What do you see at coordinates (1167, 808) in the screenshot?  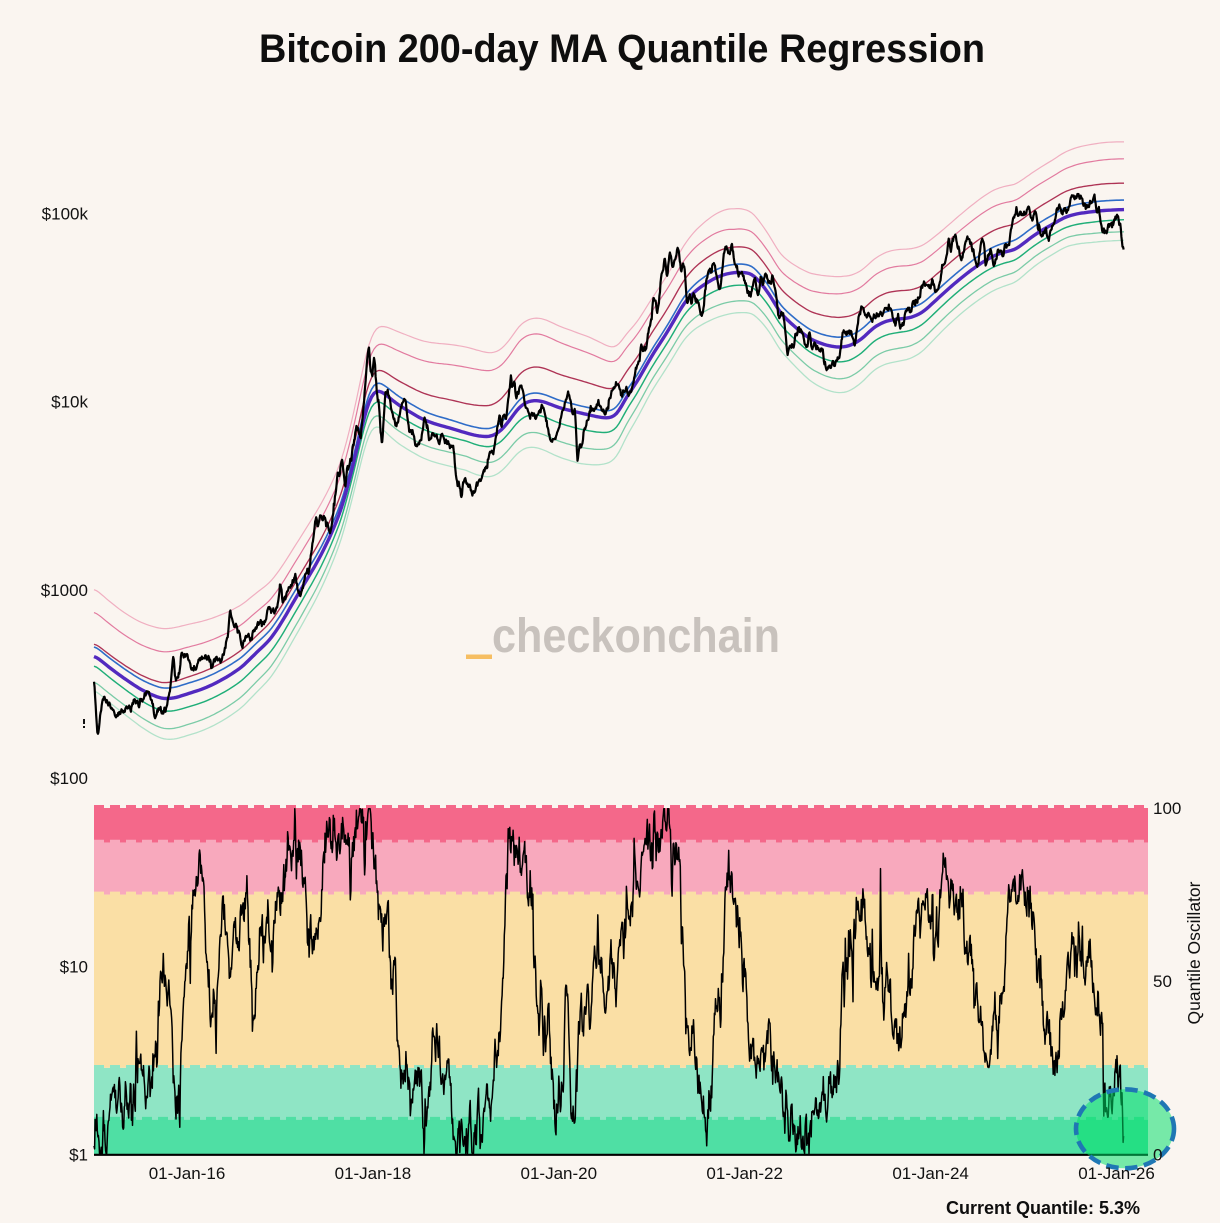 I see `svg-text: 100` at bounding box center [1167, 808].